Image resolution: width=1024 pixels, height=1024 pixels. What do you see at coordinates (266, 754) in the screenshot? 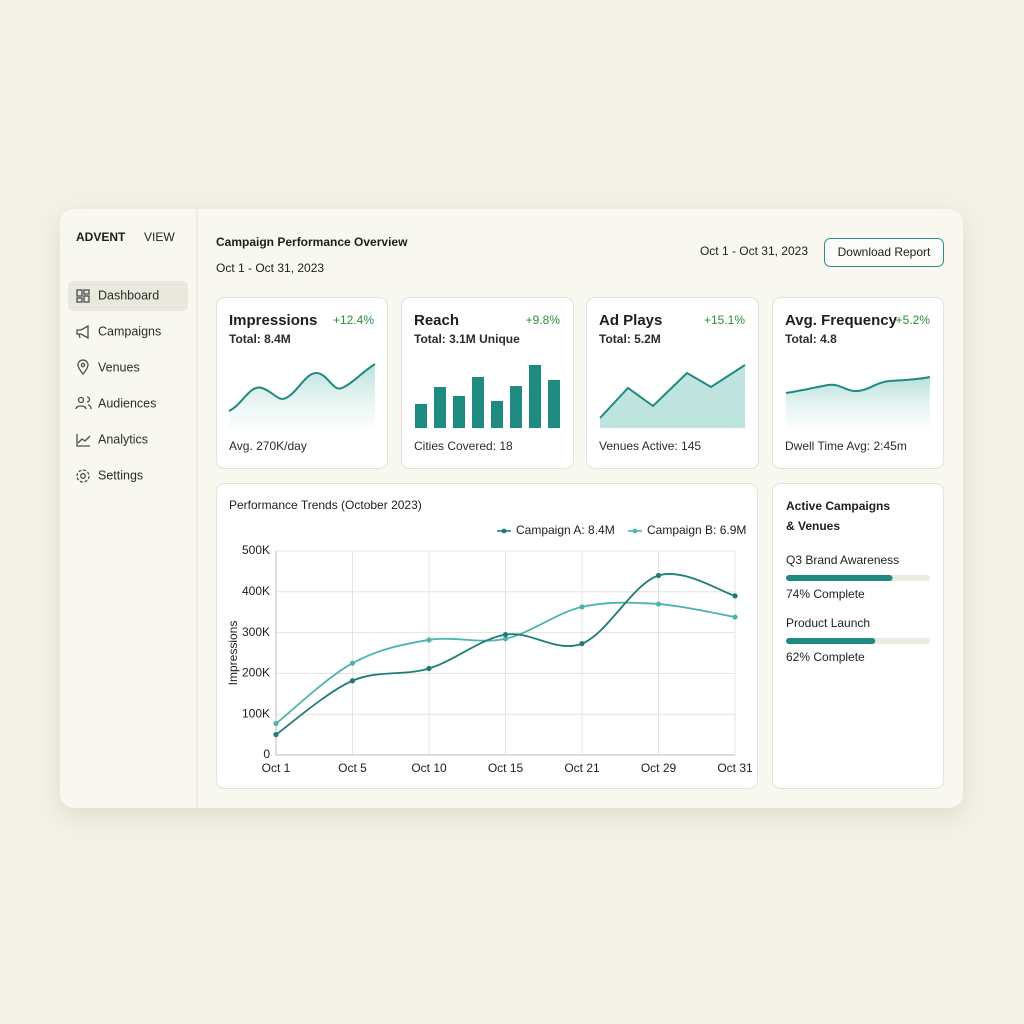
I see `y-tick-label: 0` at bounding box center [266, 754].